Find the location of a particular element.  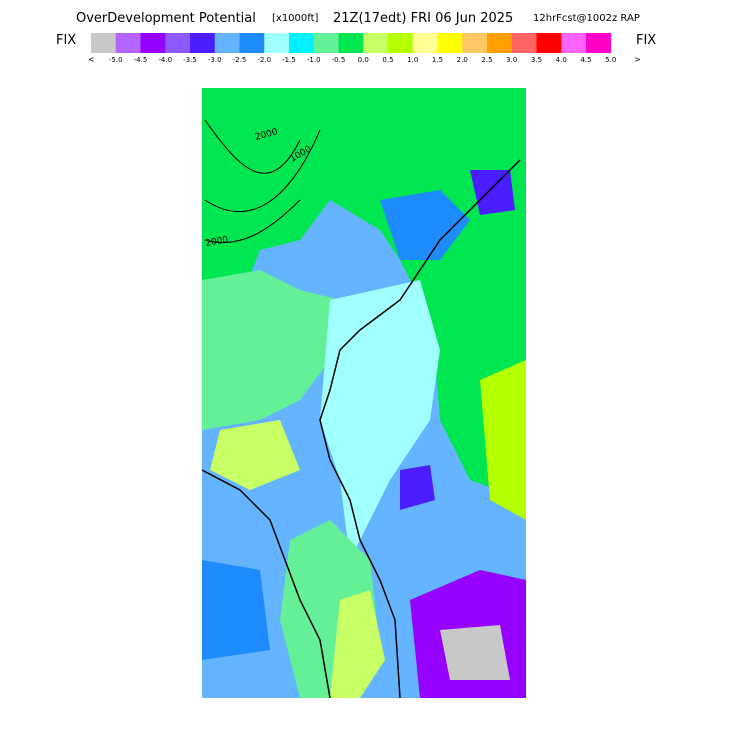

fix-left: FIX is located at coordinates (66, 40).